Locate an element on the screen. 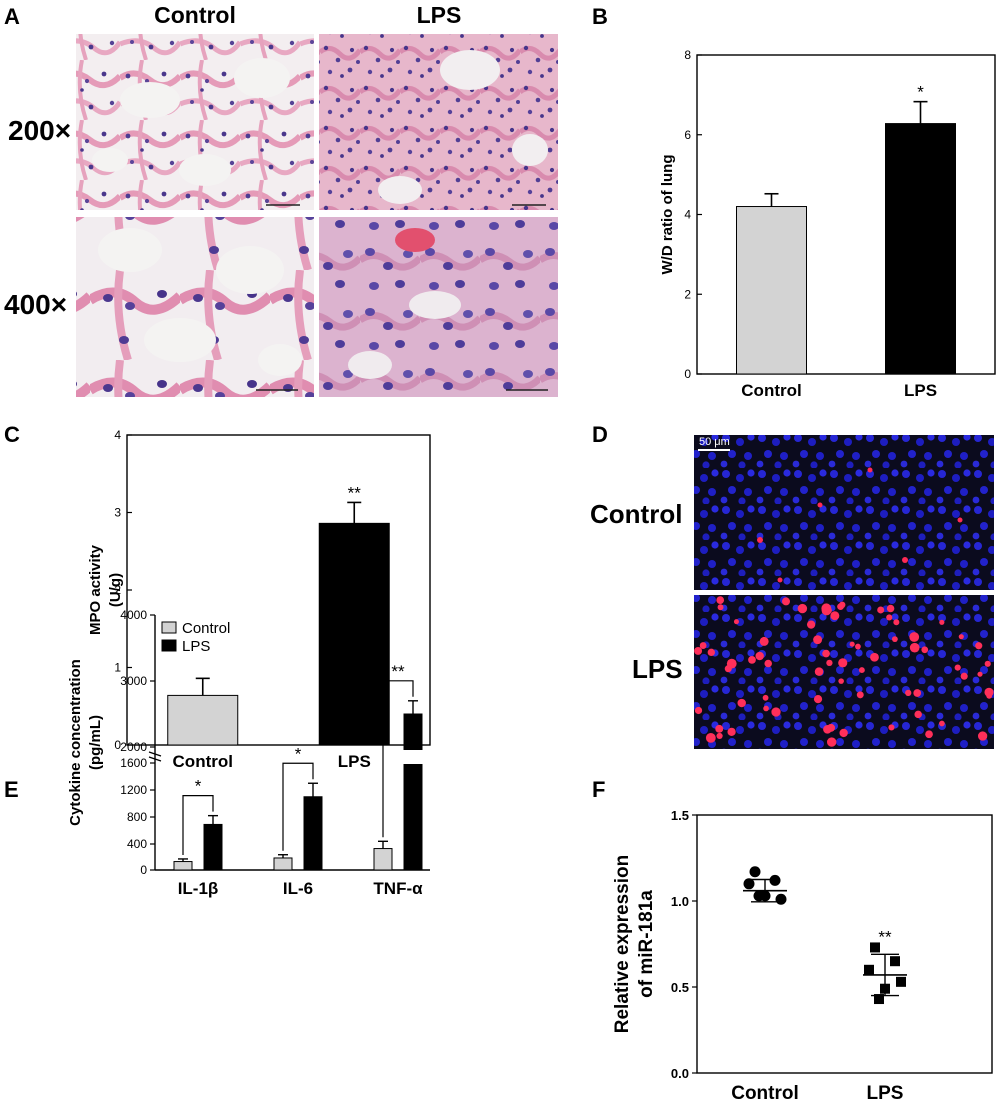 Image resolution: width=1000 pixels, height=1105 pixels. y-tick-label: 800 is located at coordinates (137, 817).